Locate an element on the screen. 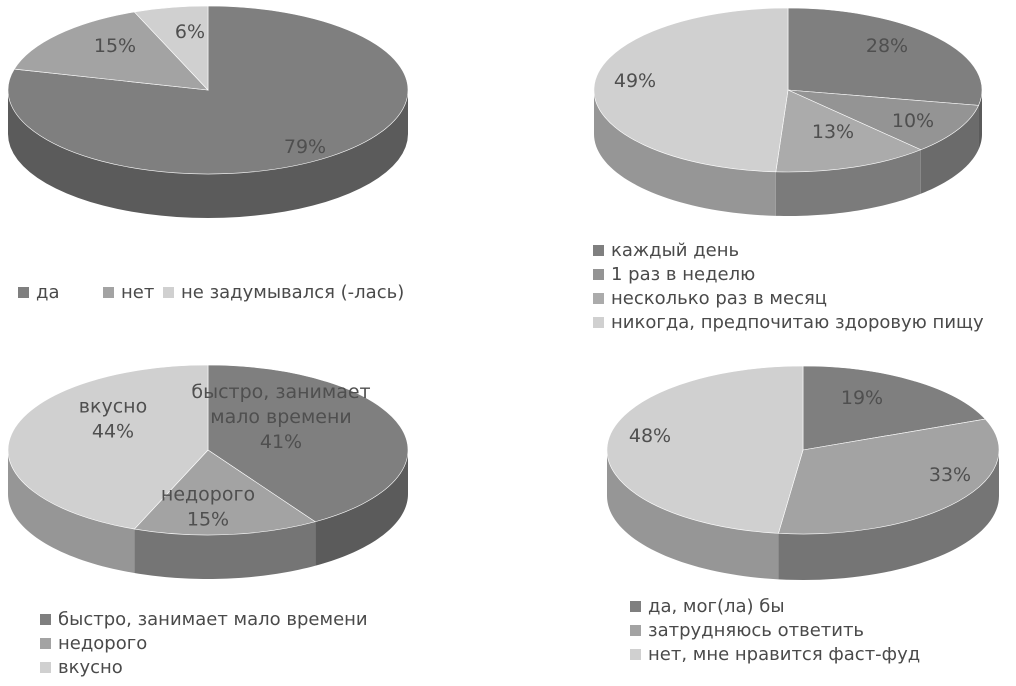 The image size is (1016, 686). pie-1-data-label-1: 79% is located at coordinates (305, 147).